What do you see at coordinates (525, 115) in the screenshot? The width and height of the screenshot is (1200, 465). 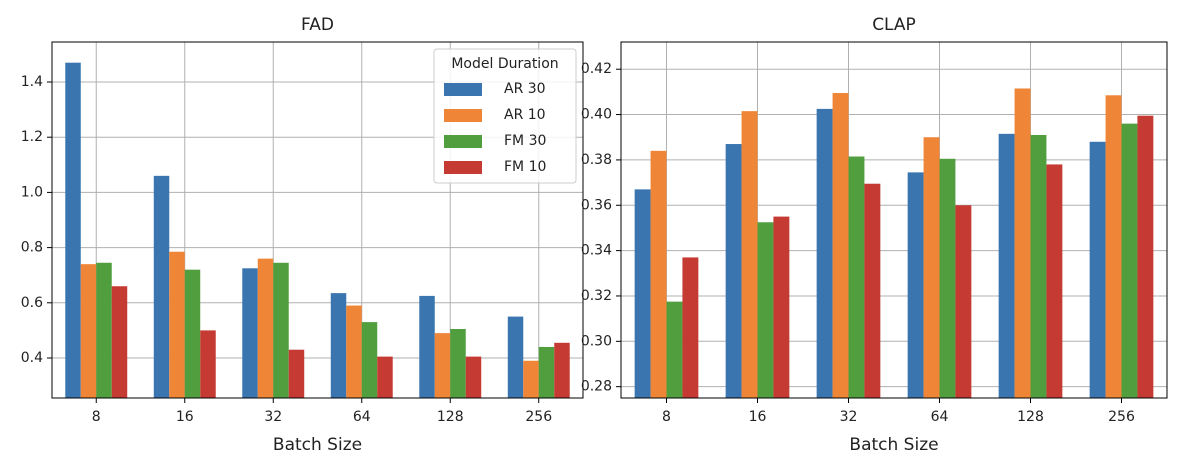 I see `legend-label: AR 10` at bounding box center [525, 115].